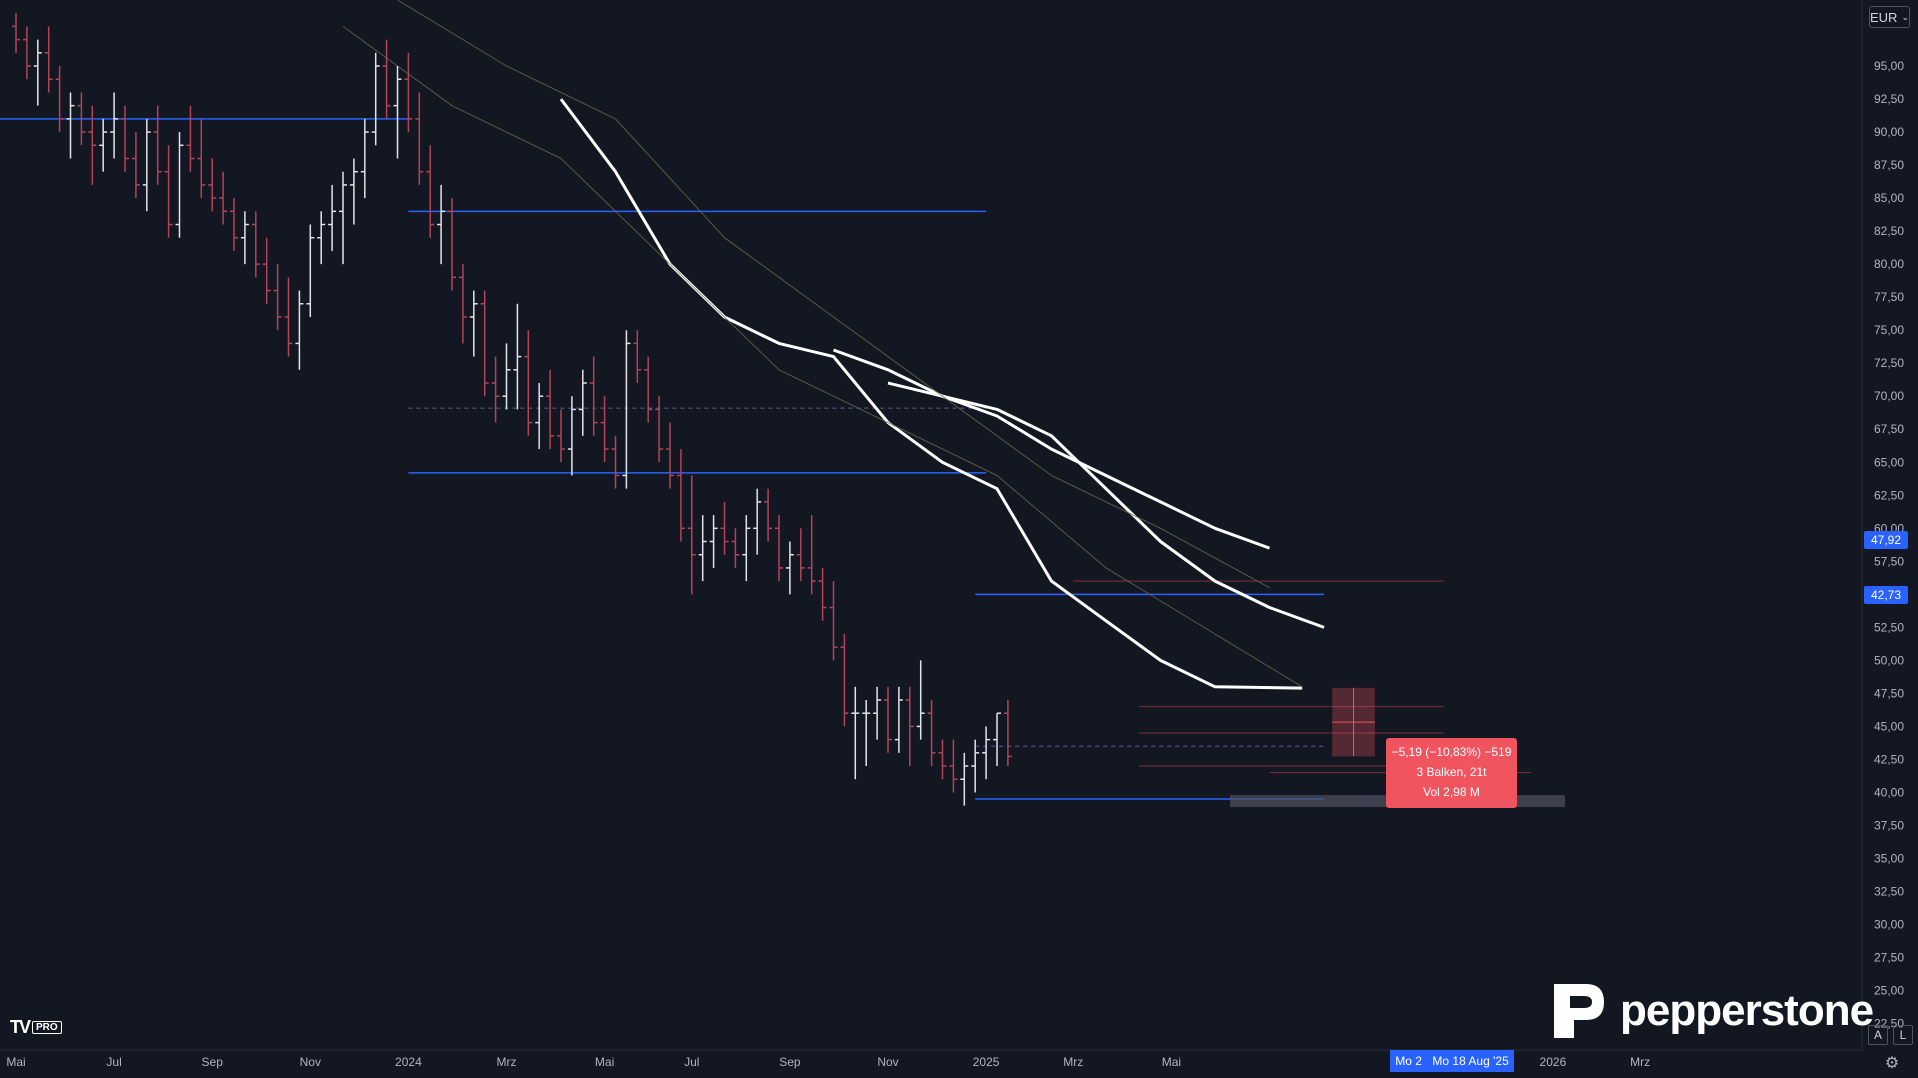 The height and width of the screenshot is (1078, 1918). Describe the element at coordinates (986, 1062) in the screenshot. I see `time-tick-label: 2025` at that location.